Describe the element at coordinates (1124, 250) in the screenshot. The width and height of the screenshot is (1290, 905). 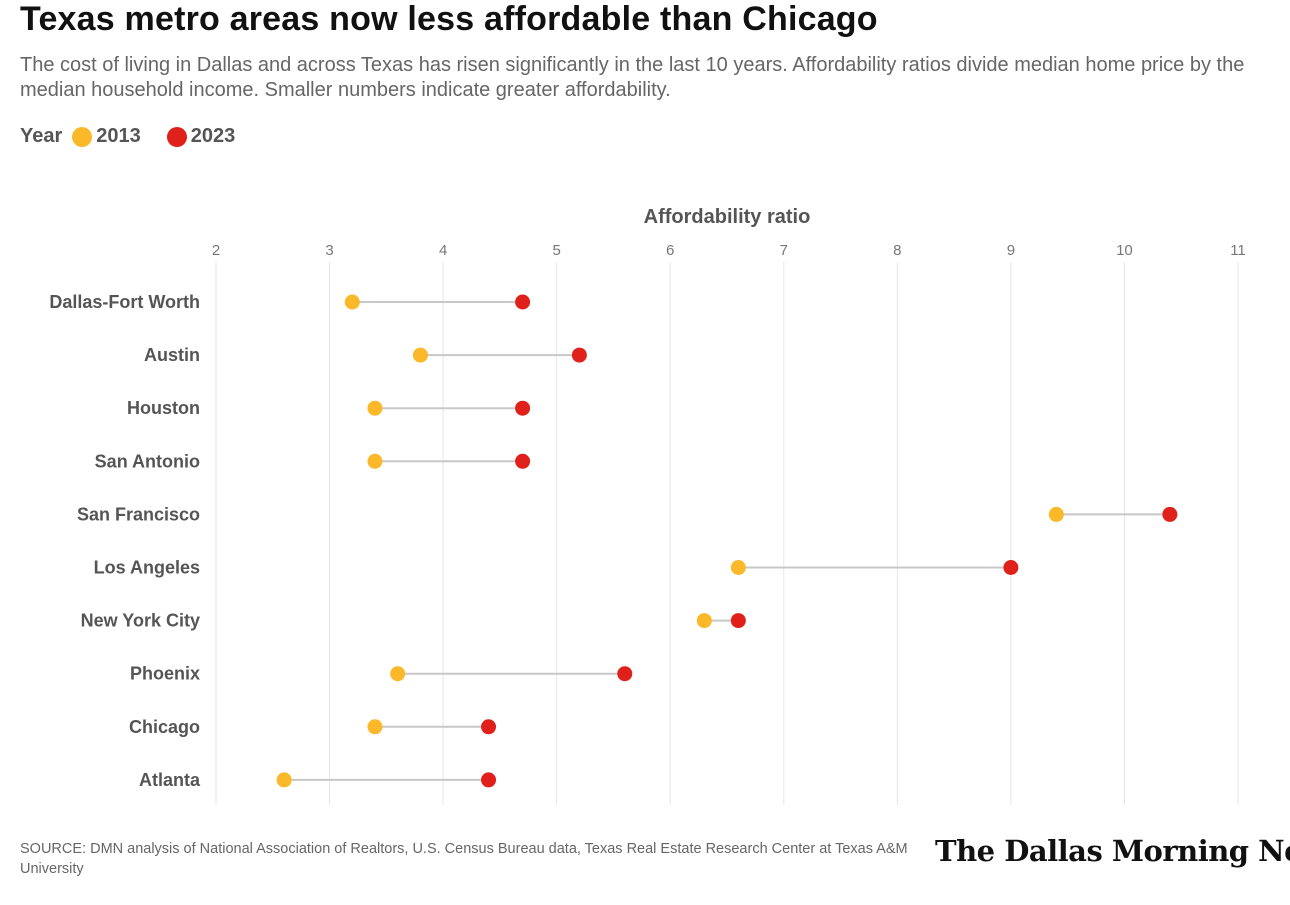
I see `x-tick-label-10: 10` at that location.